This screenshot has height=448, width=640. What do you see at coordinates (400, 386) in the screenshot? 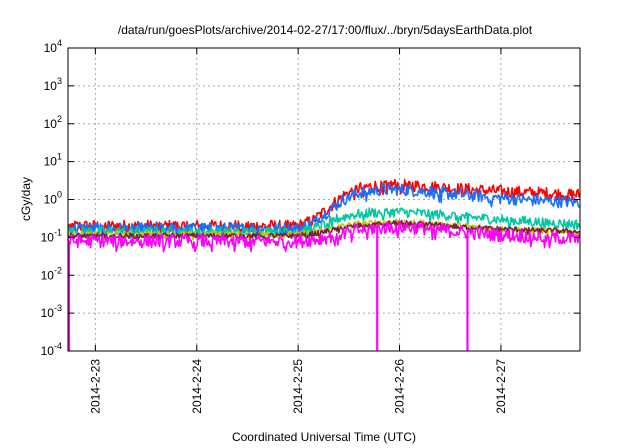
I see `x-tick-label: 2014-2-26` at bounding box center [400, 386].